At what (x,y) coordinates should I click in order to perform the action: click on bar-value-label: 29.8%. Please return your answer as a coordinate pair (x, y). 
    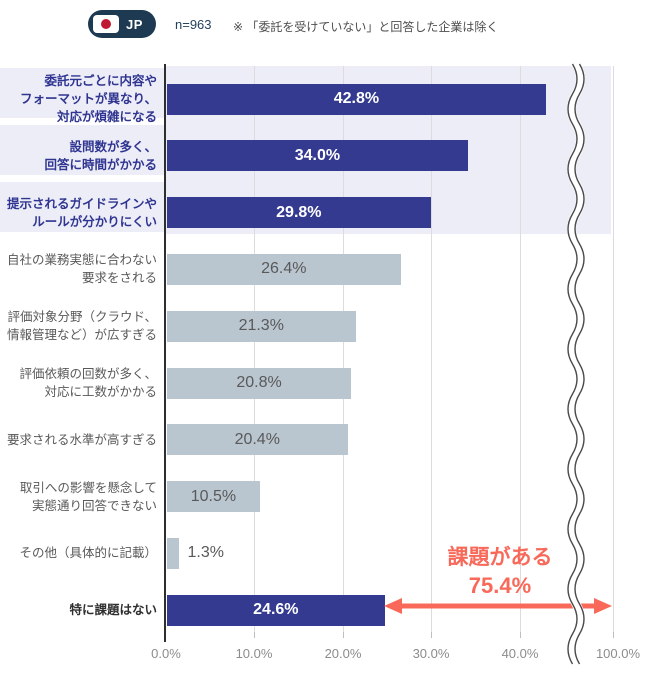
    Looking at the image, I should click on (299, 212).